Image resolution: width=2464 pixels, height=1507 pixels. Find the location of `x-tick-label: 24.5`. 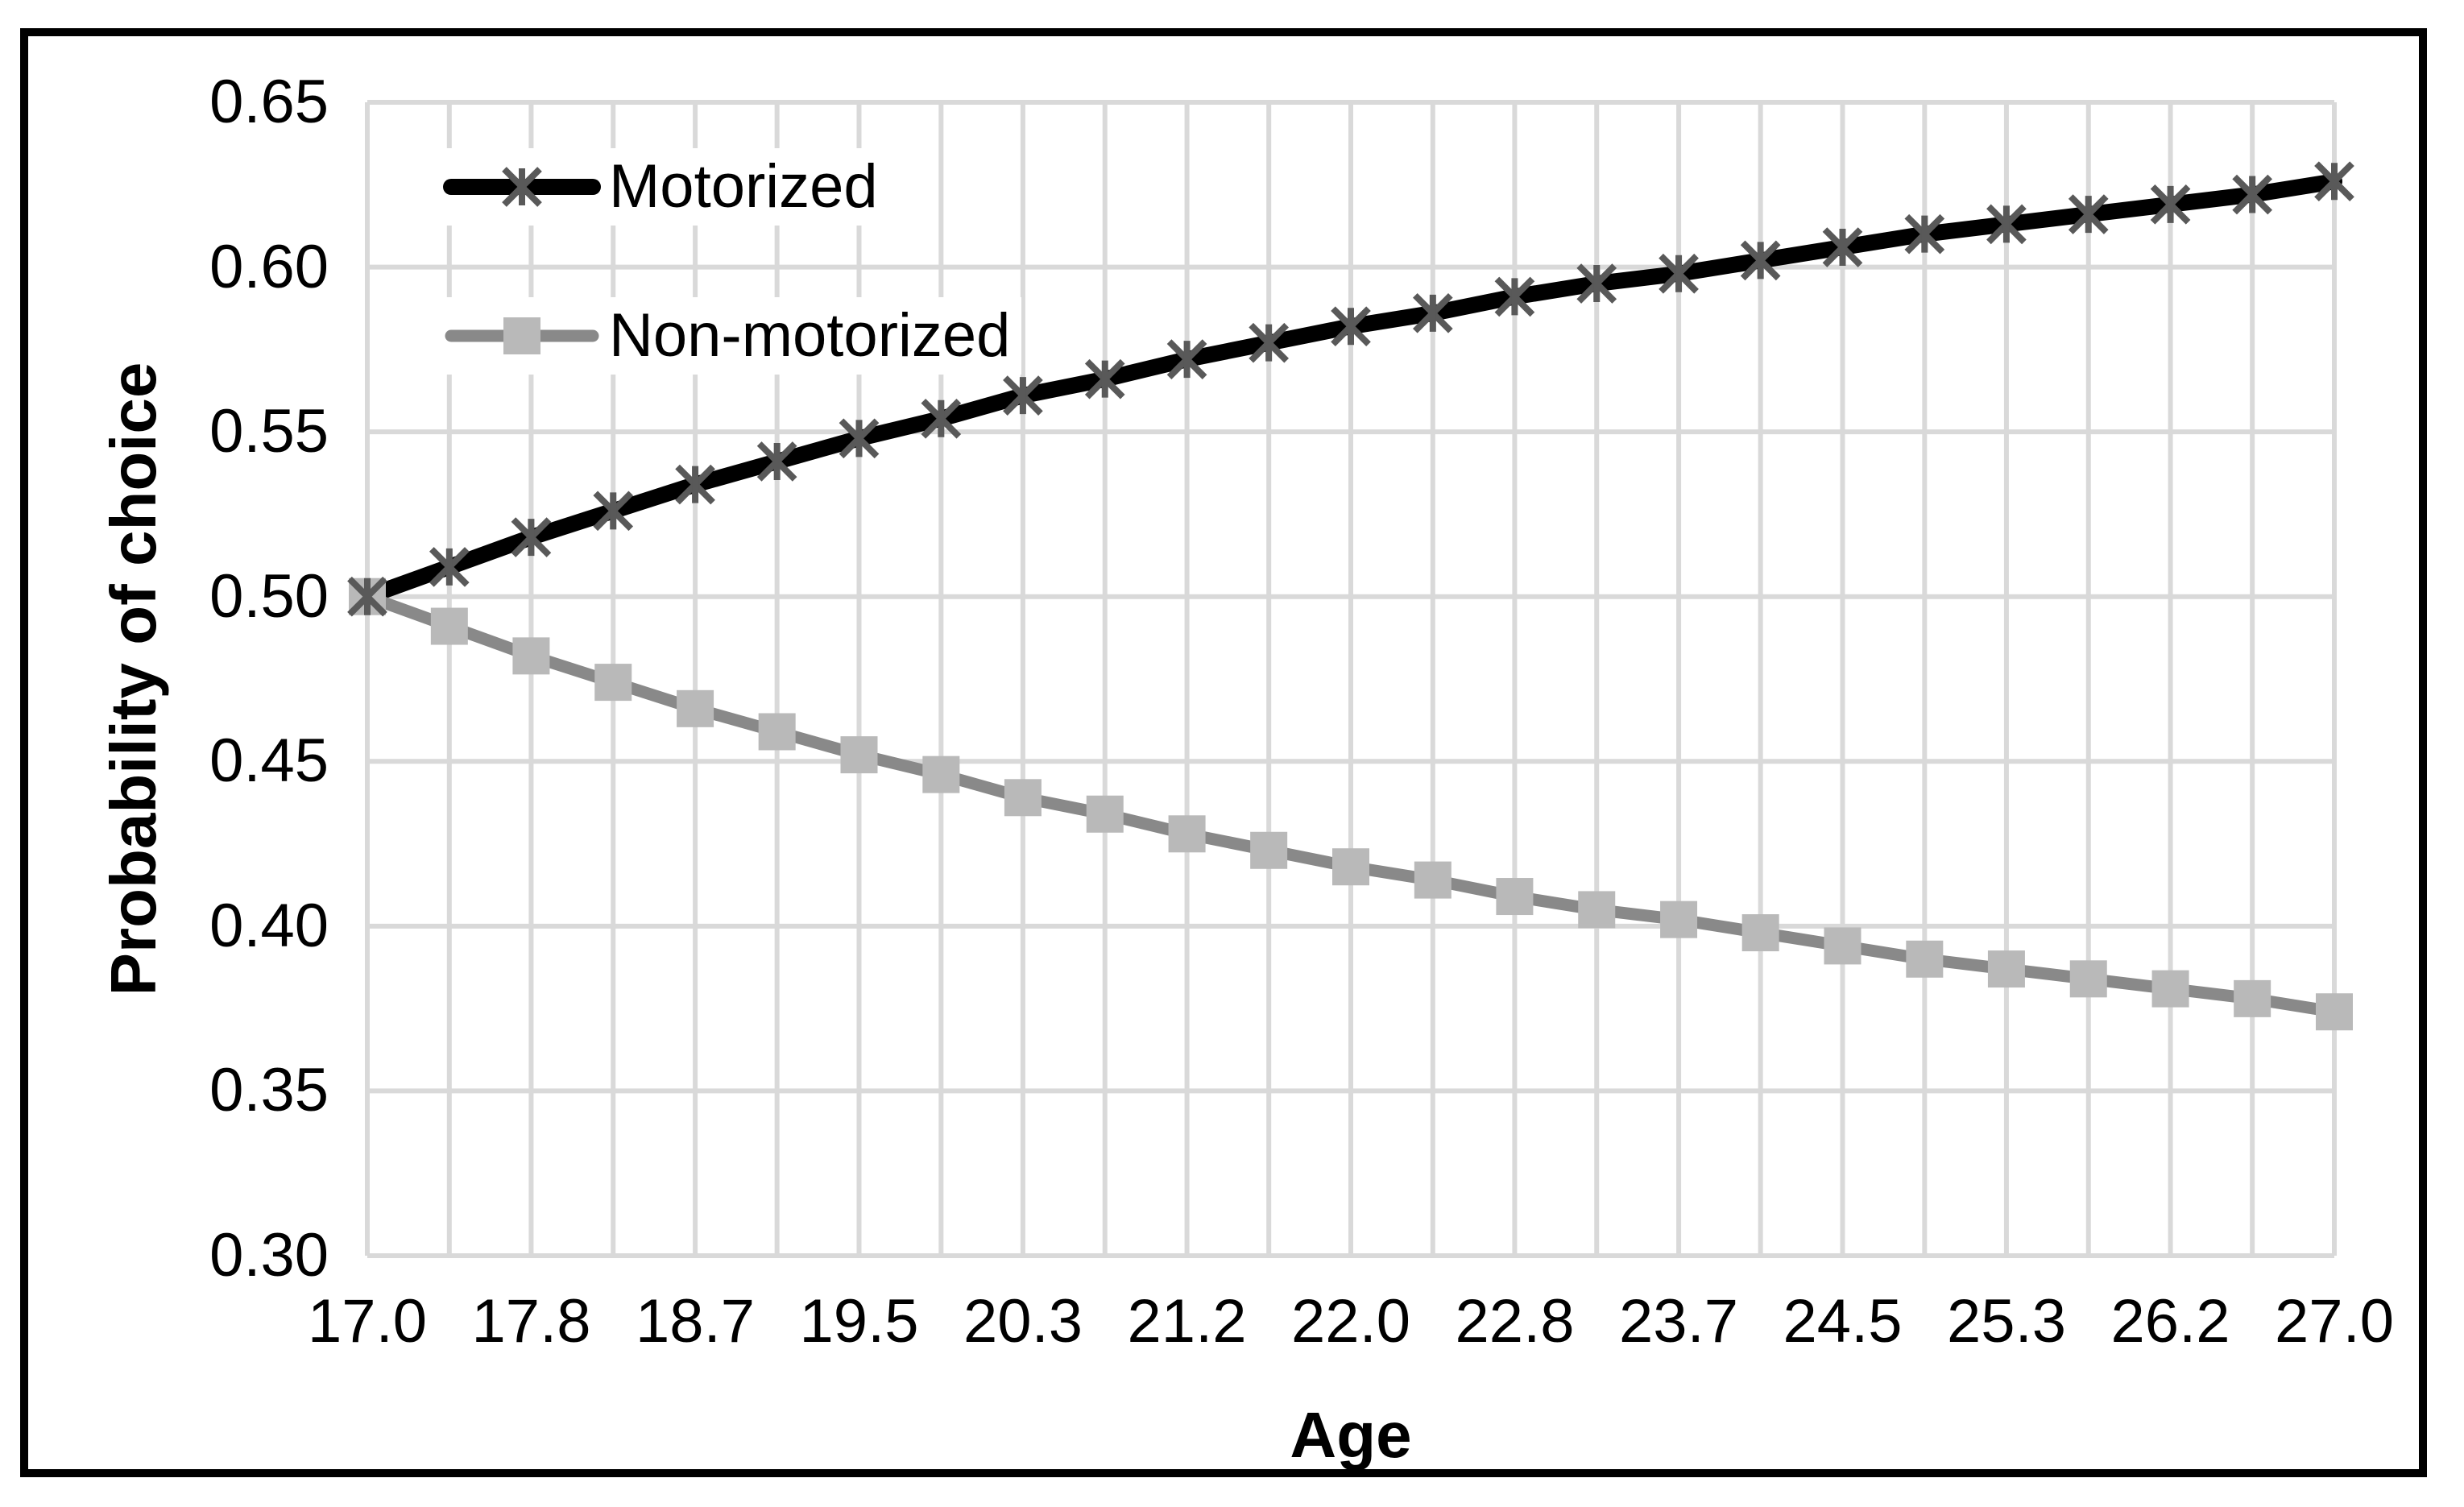

x-tick-label: 24.5 is located at coordinates (1843, 1322).